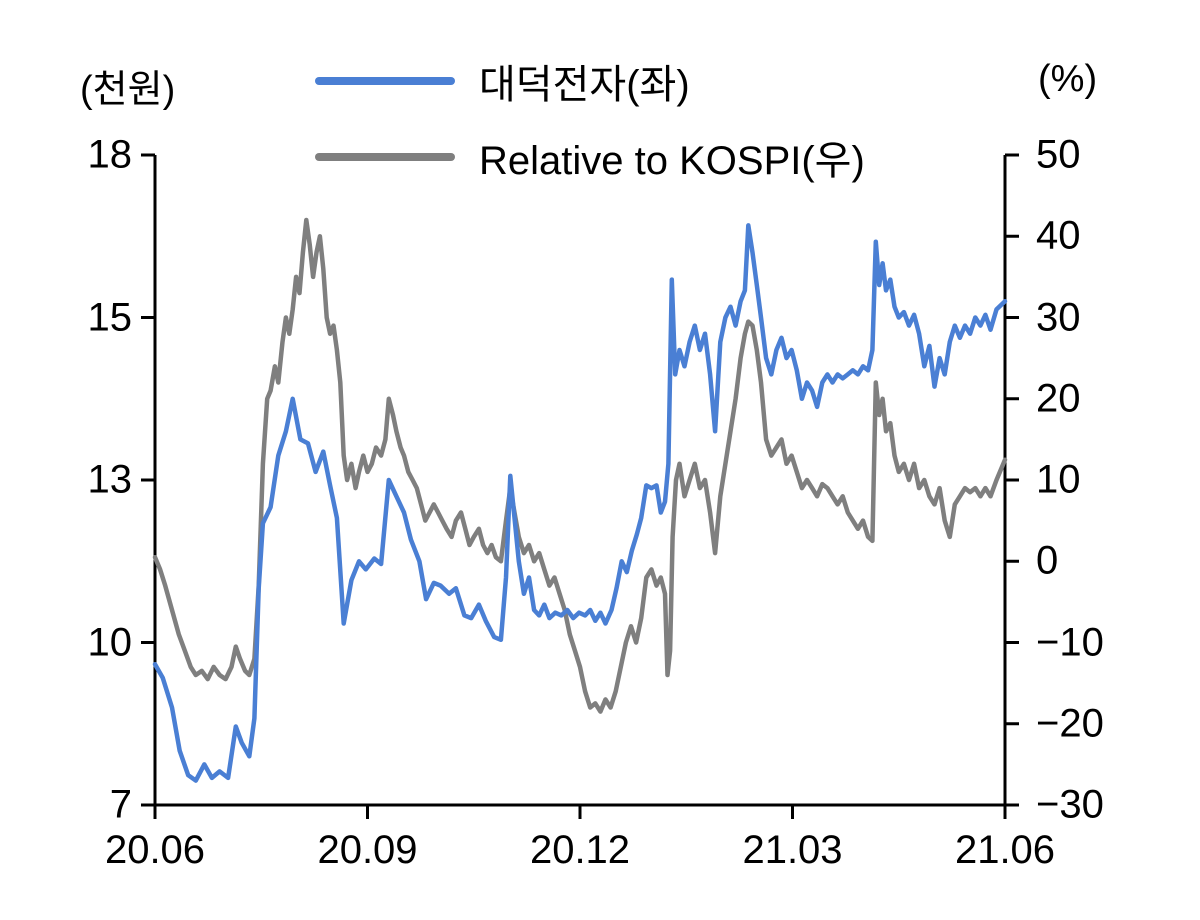 This screenshot has height=920, width=1200. I want to click on legend-item-relative: Relative to KOSPI(우), so click(590, 157).